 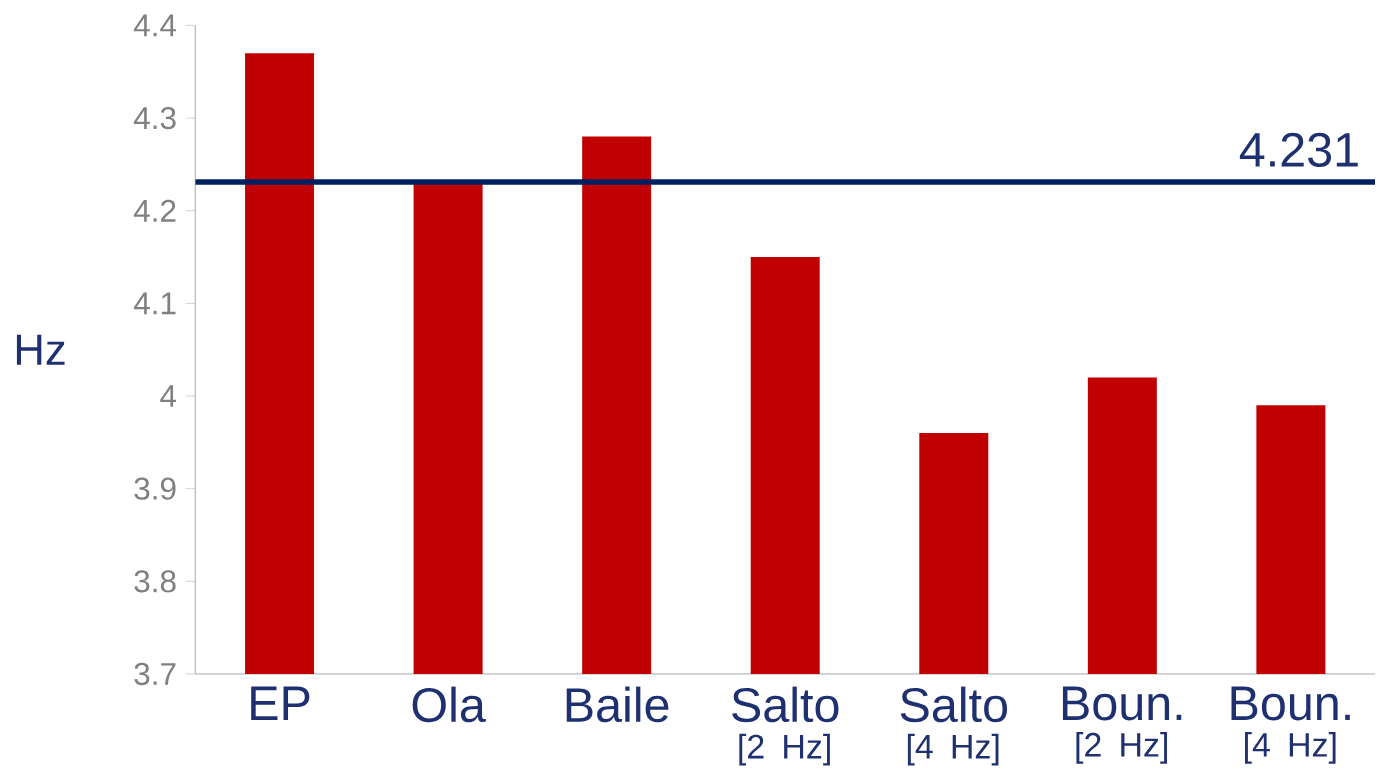 What do you see at coordinates (617, 704) in the screenshot?
I see `x-tick-label: Baile` at bounding box center [617, 704].